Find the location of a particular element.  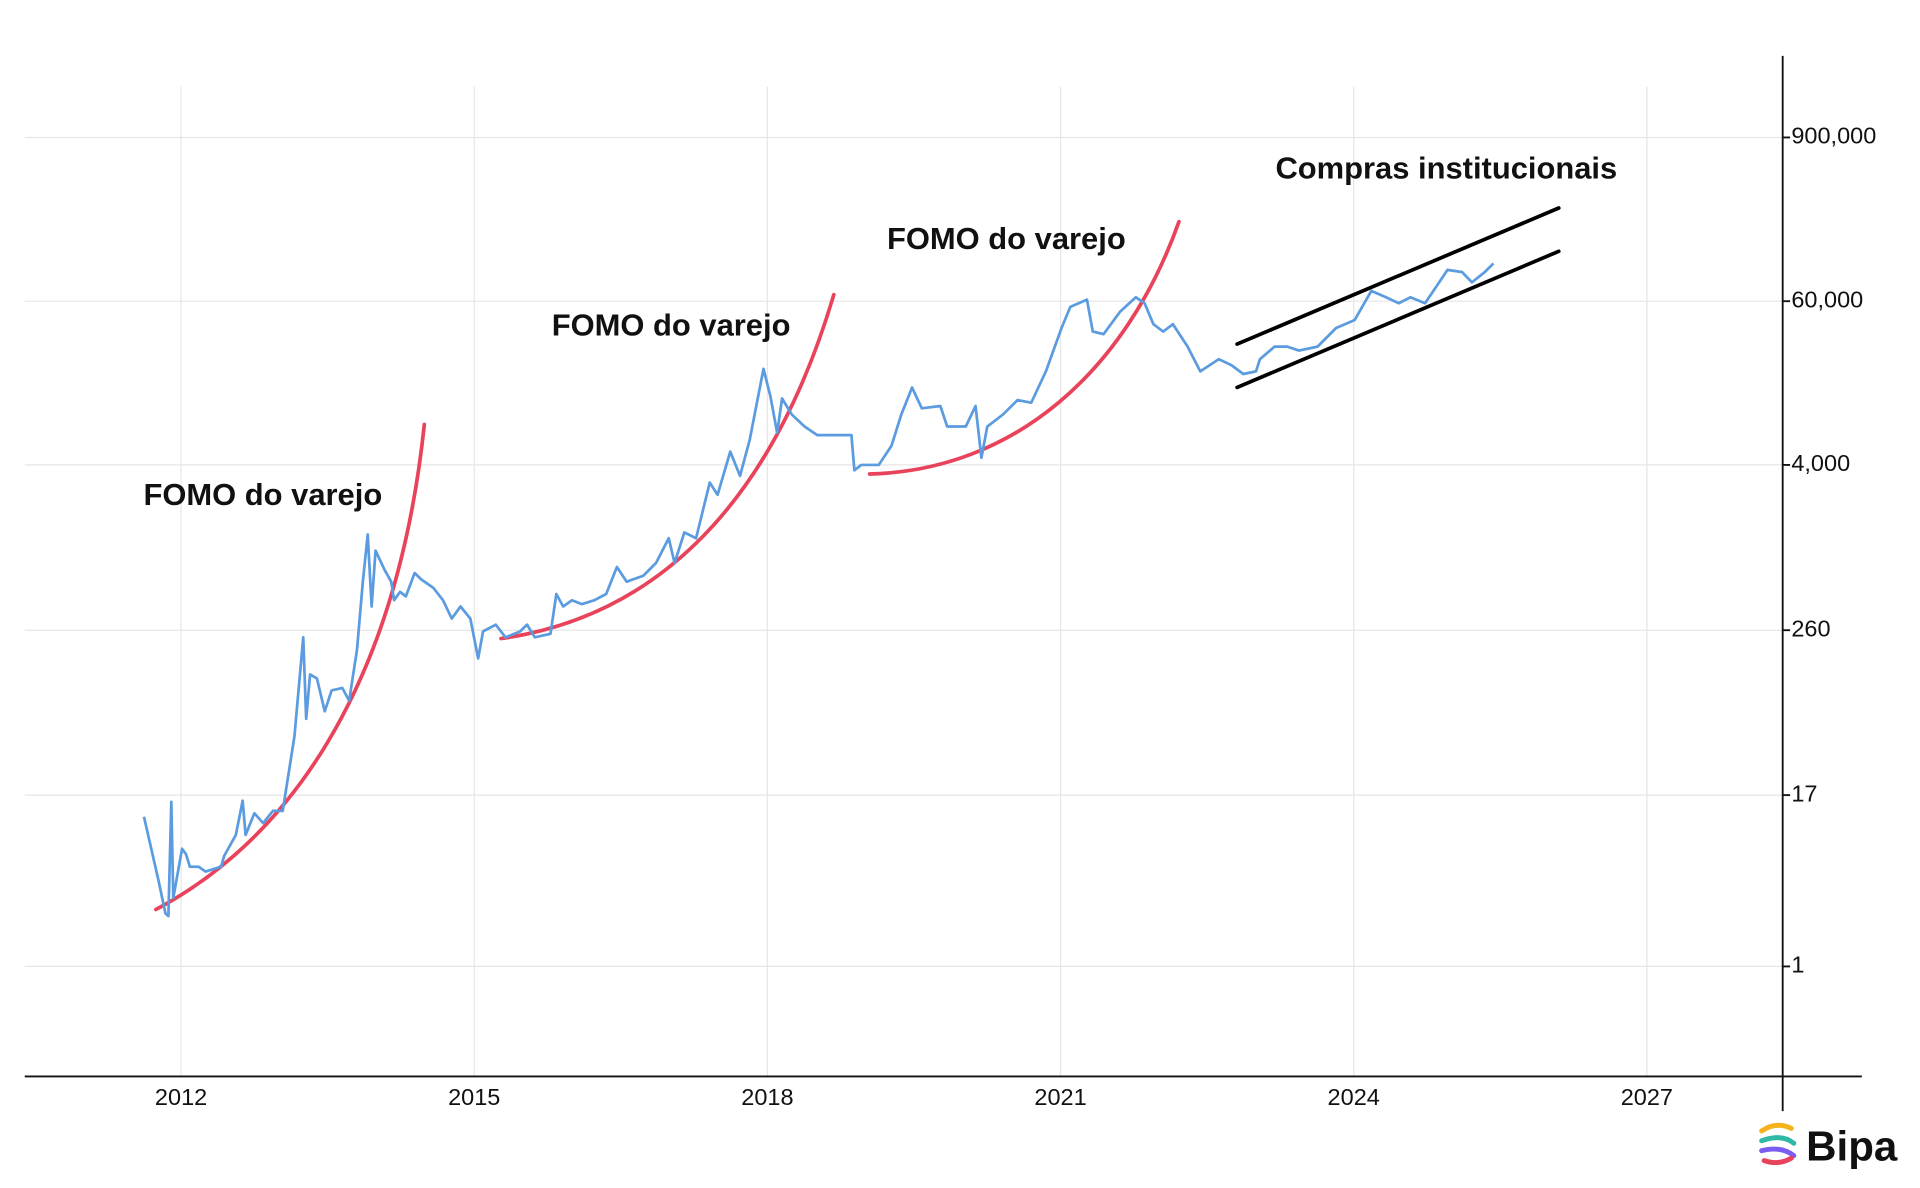

logo-text: Bipa is located at coordinates (1852, 1146).